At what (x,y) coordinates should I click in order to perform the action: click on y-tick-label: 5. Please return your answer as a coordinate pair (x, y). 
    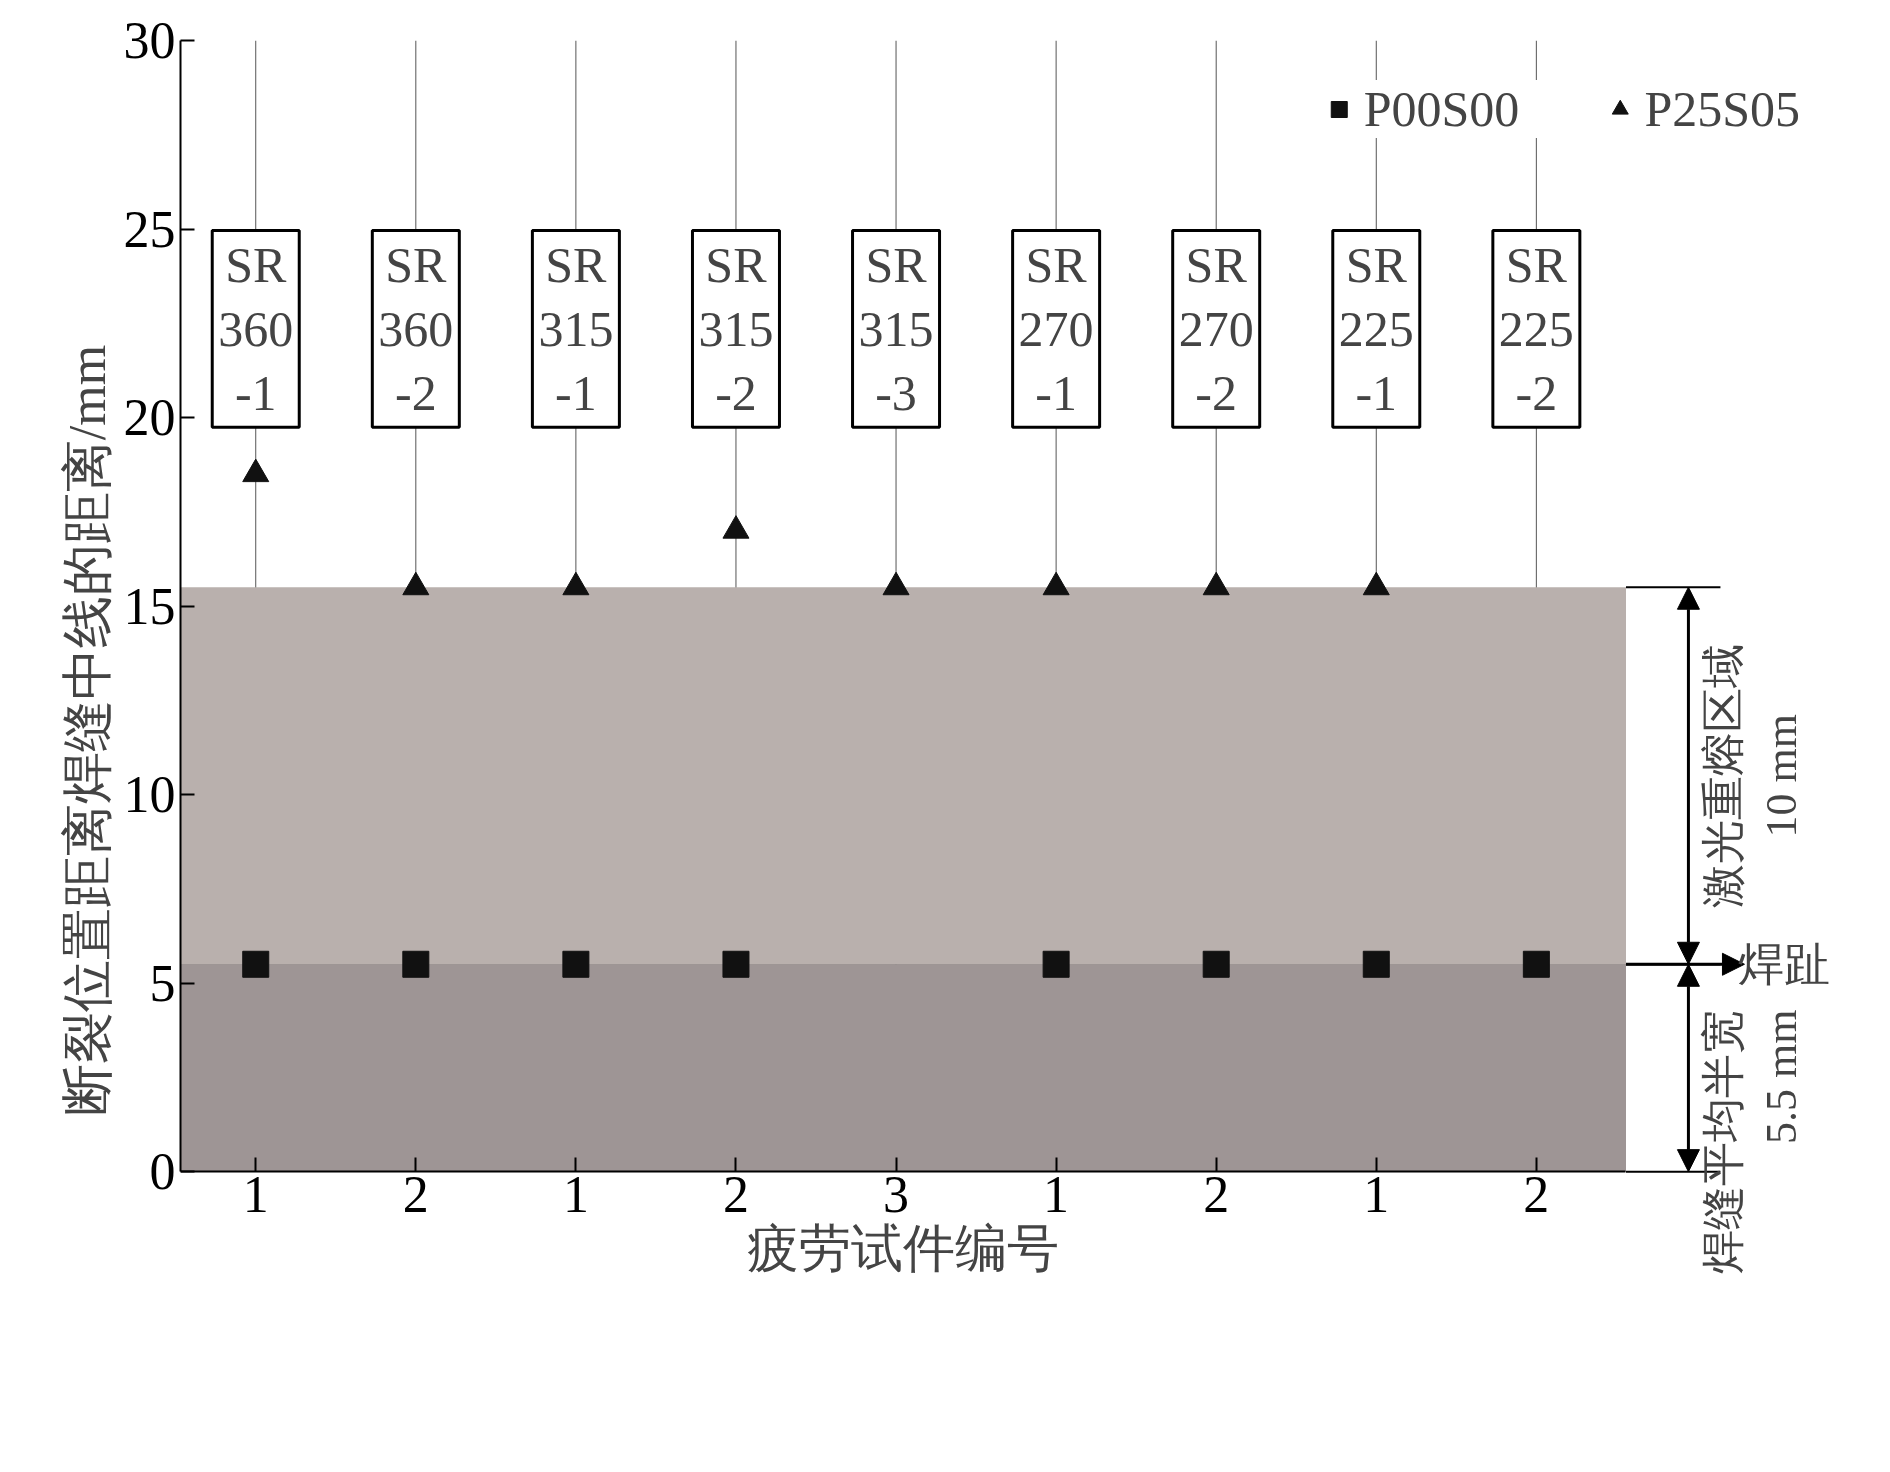
    Looking at the image, I should click on (162, 983).